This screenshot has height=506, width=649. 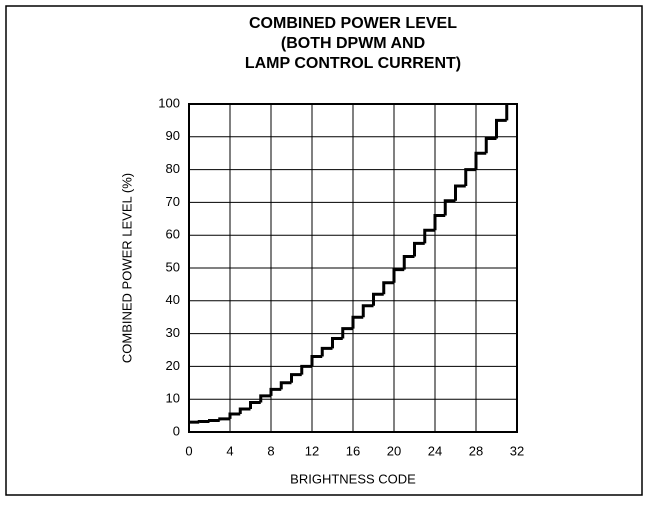 I want to click on chart-title: COMBINED POWER LEVEL, so click(x=353, y=23).